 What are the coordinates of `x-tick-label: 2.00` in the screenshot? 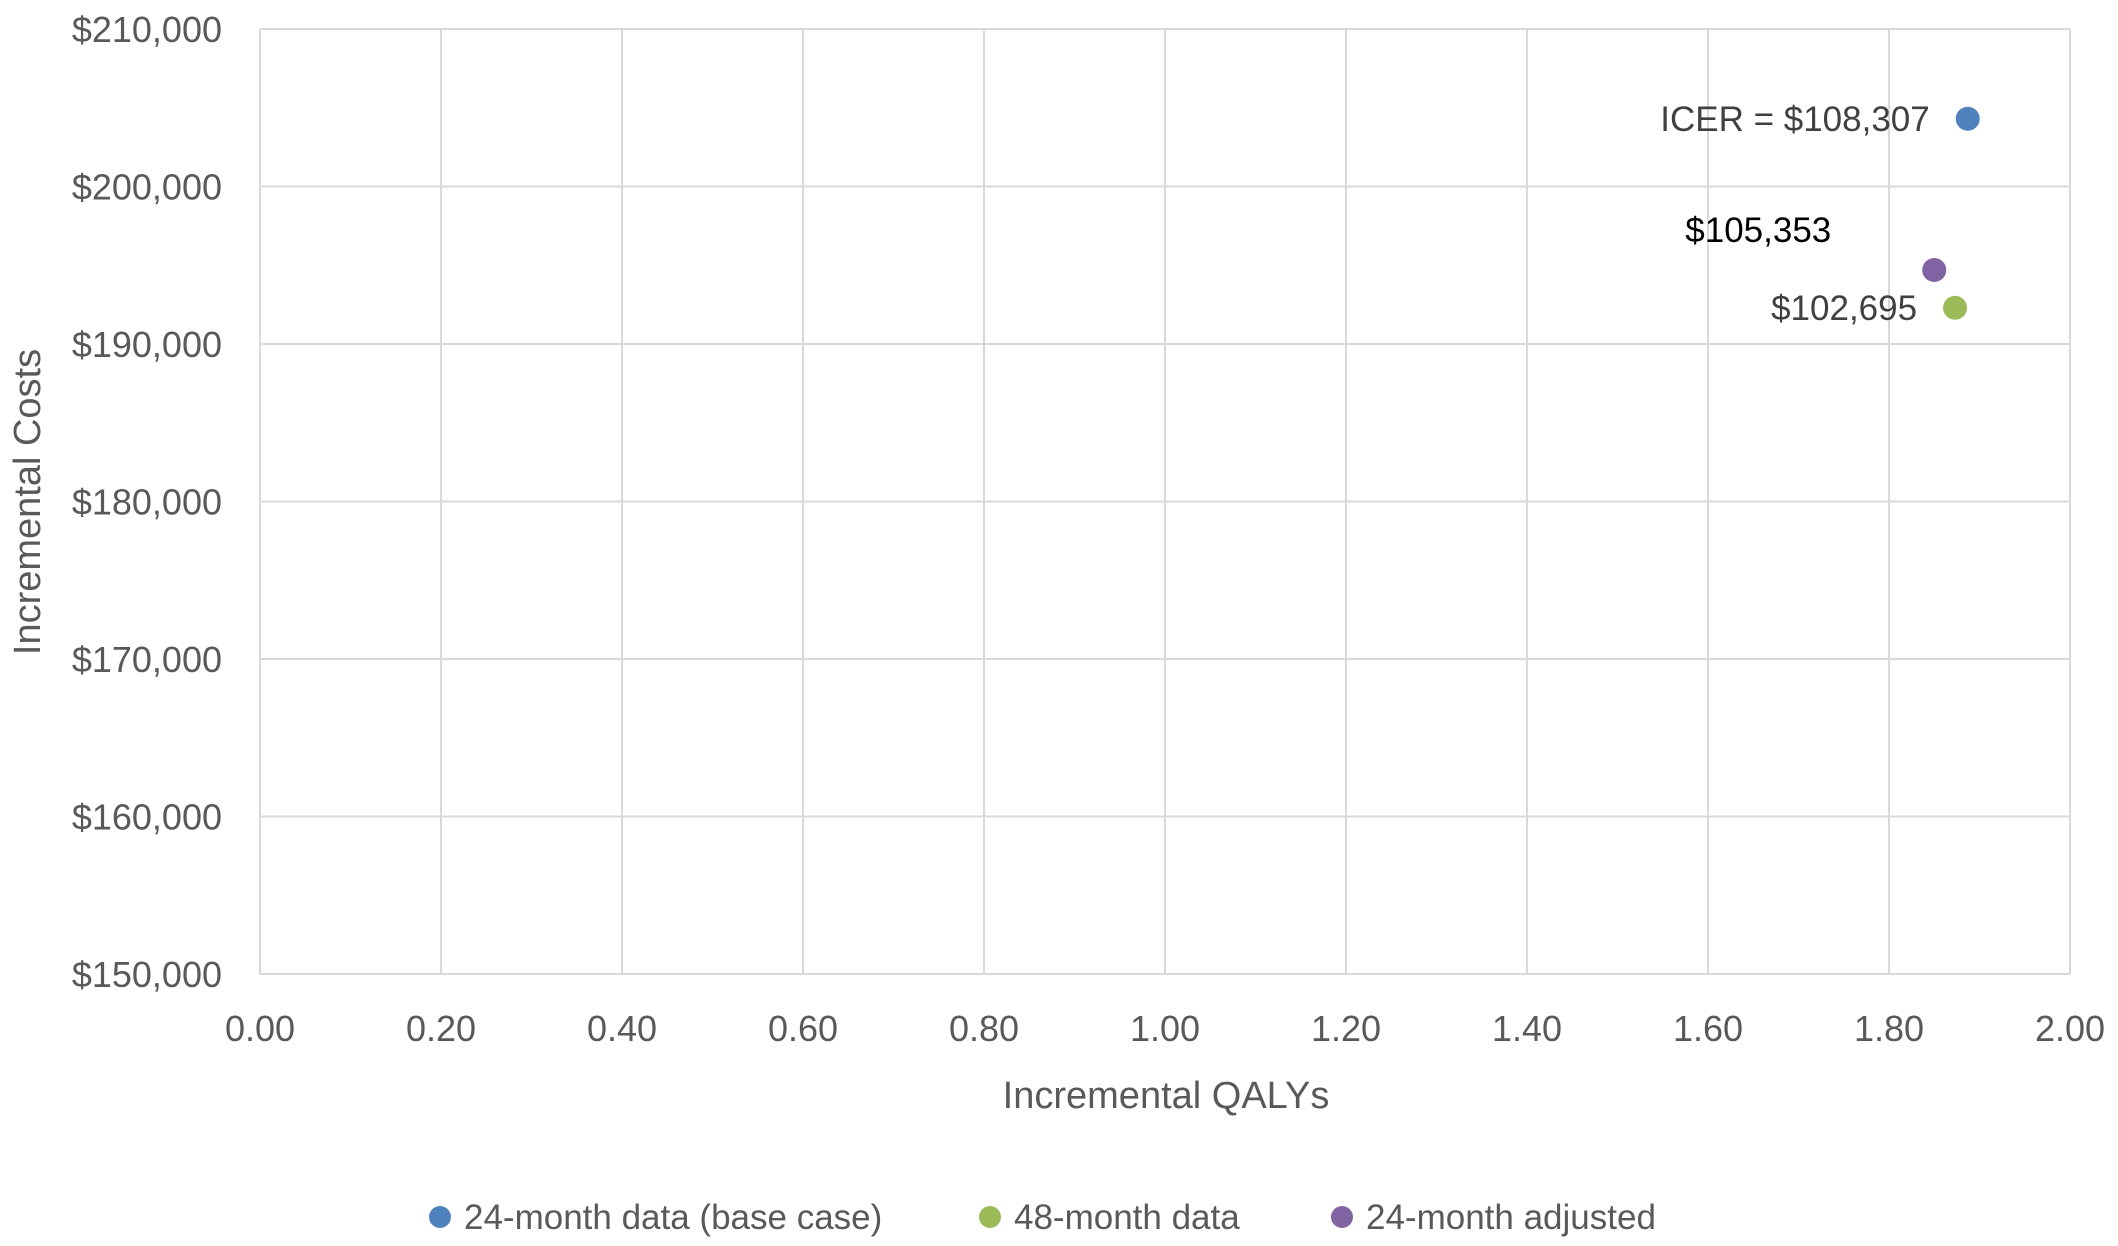 It's located at (2070, 1028).